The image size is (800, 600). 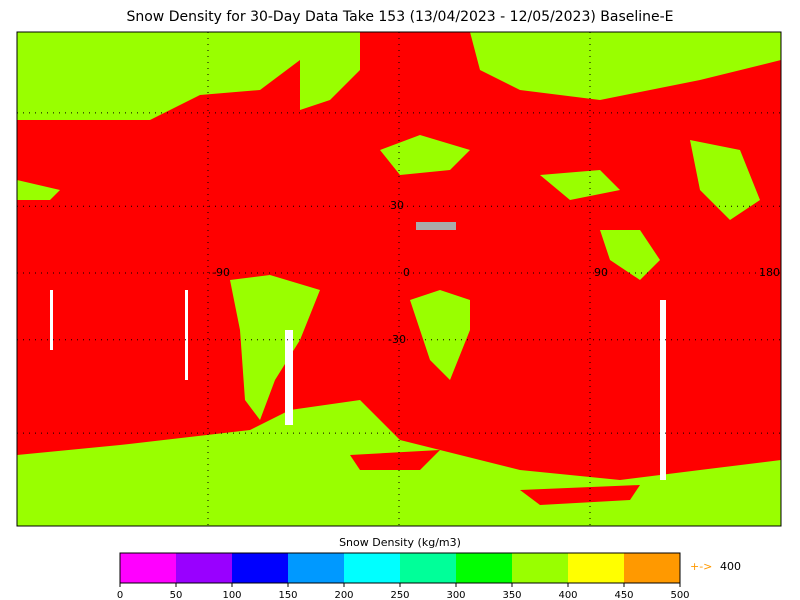 I want to click on colorbar-tick-label: 50, so click(x=176, y=595).